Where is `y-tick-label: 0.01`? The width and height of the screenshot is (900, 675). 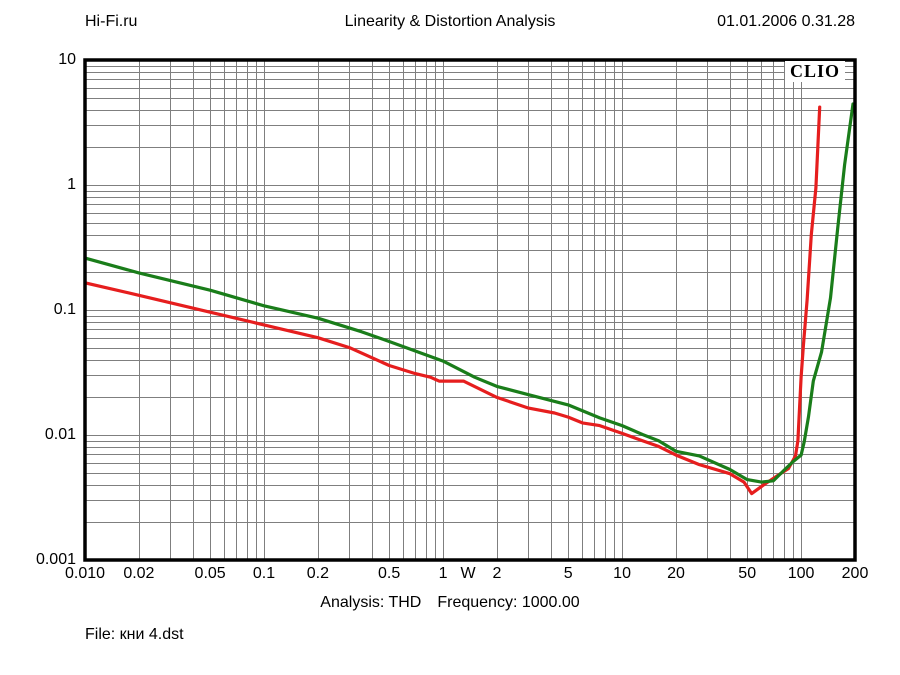 y-tick-label: 0.01 is located at coordinates (60, 434).